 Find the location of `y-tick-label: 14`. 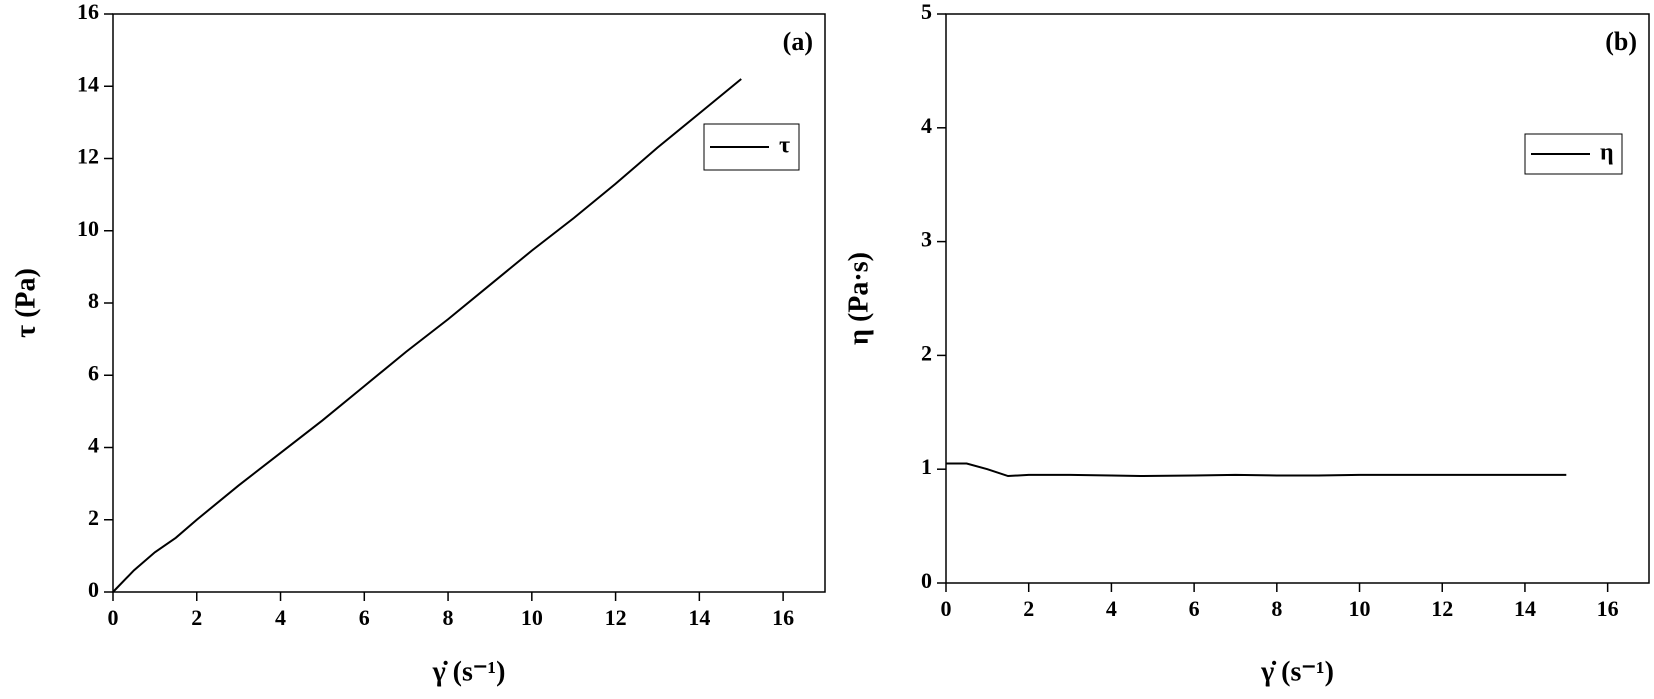

y-tick-label: 14 is located at coordinates (88, 83).